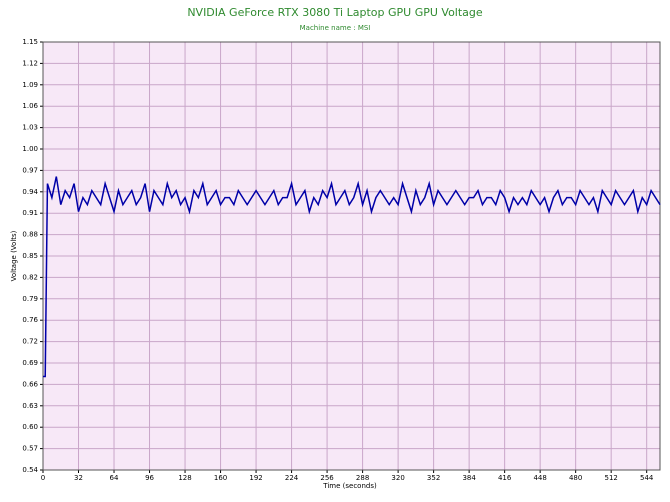  What do you see at coordinates (610, 478) in the screenshot?
I see `x-tick-label: 512` at bounding box center [610, 478].